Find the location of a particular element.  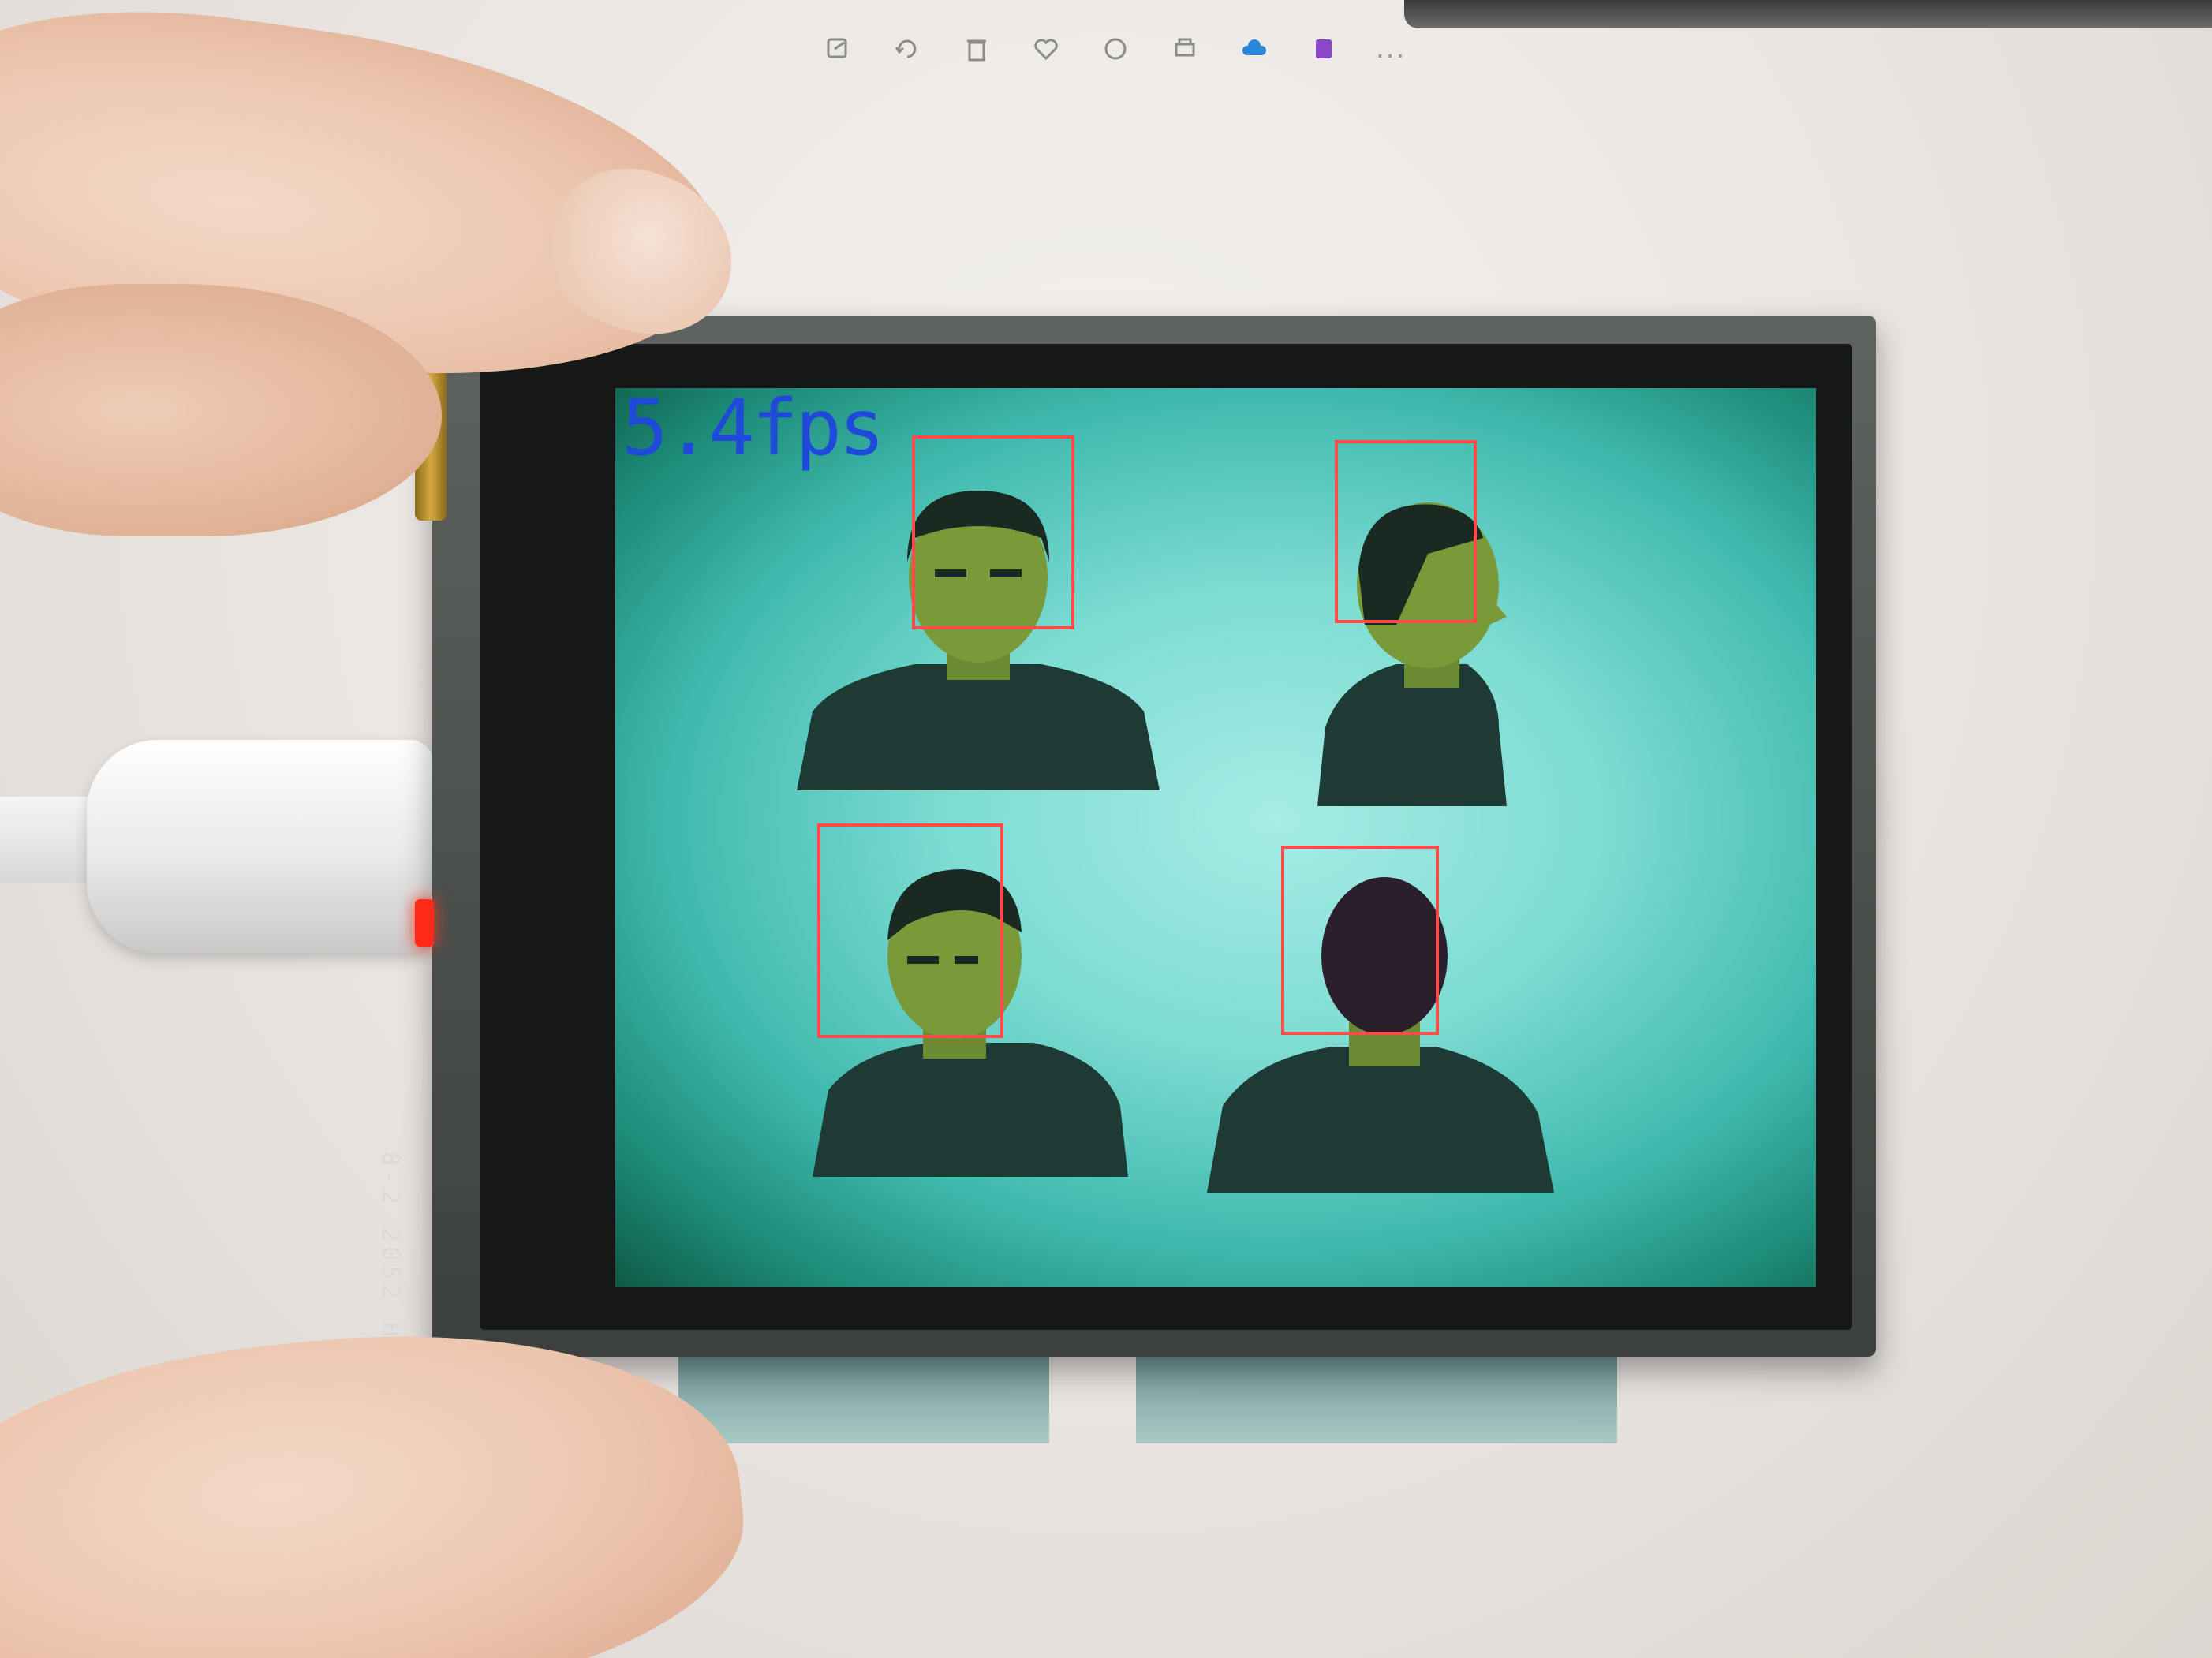

usb-plug is located at coordinates (260, 846).